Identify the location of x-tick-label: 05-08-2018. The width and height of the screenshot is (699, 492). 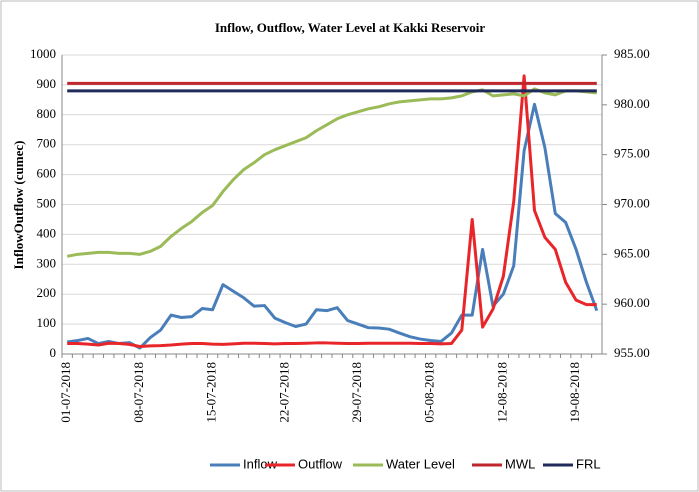
(429, 392).